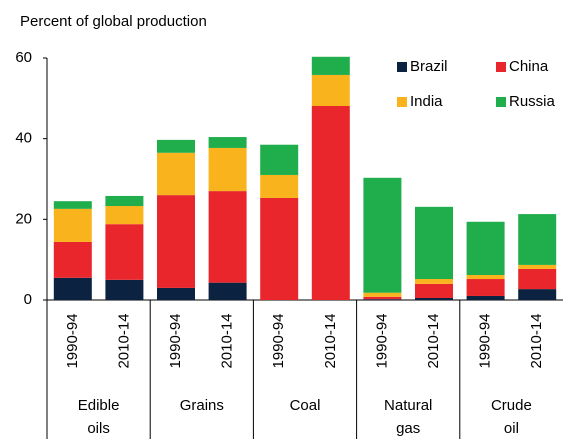 This screenshot has width=563, height=439. What do you see at coordinates (408, 405) in the screenshot?
I see `group-label: Natural` at bounding box center [408, 405].